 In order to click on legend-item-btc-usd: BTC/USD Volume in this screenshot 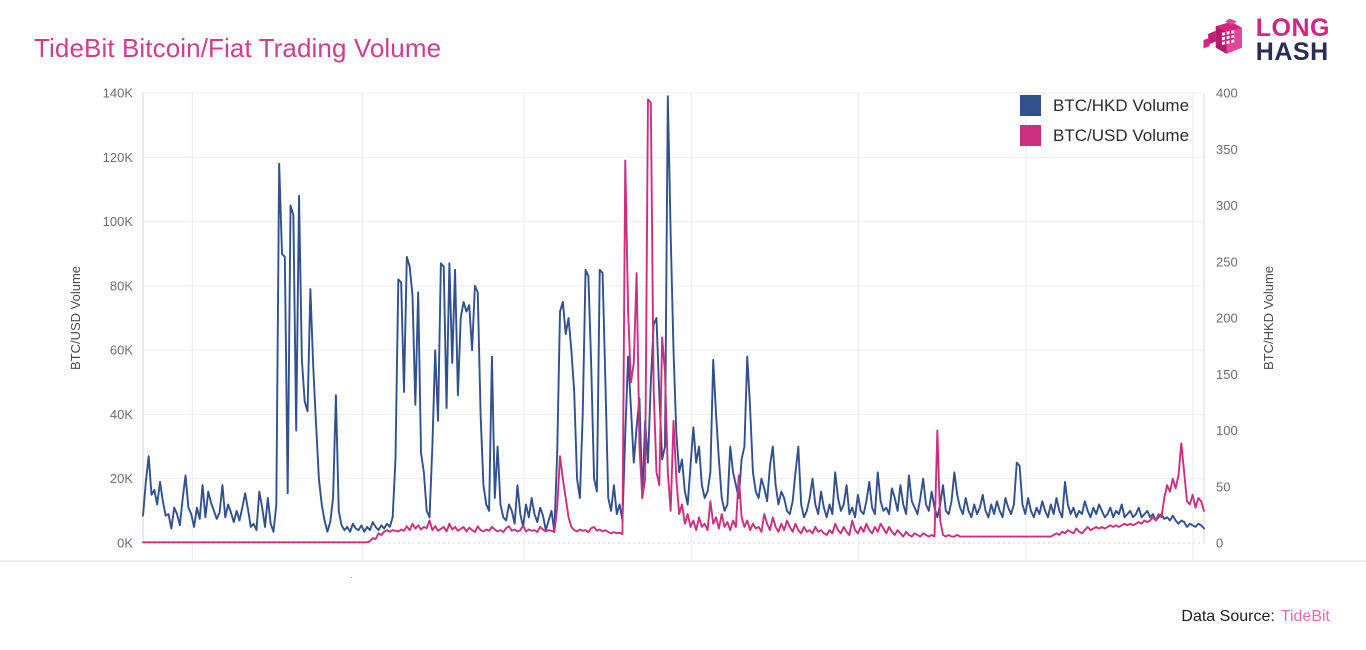, I will do `click(1104, 135)`.